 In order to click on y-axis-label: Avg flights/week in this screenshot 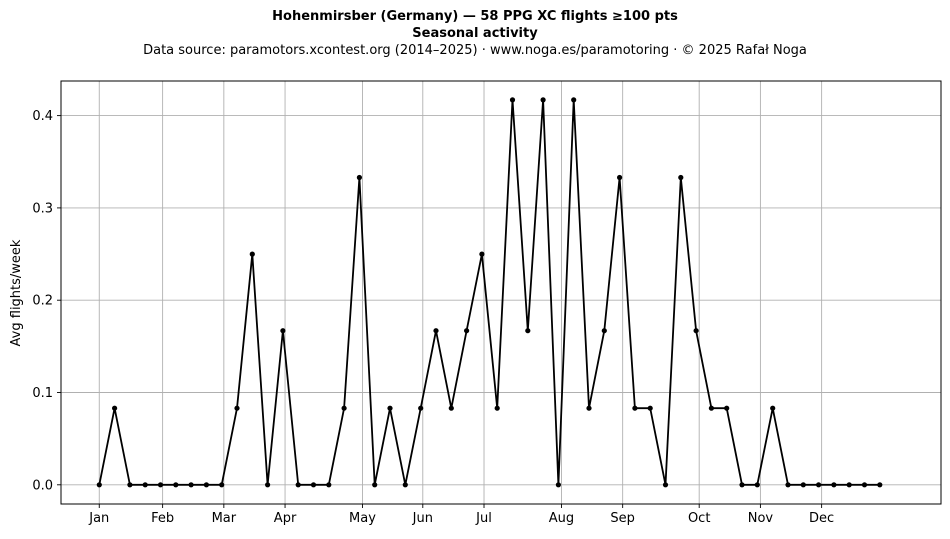, I will do `click(16, 292)`.